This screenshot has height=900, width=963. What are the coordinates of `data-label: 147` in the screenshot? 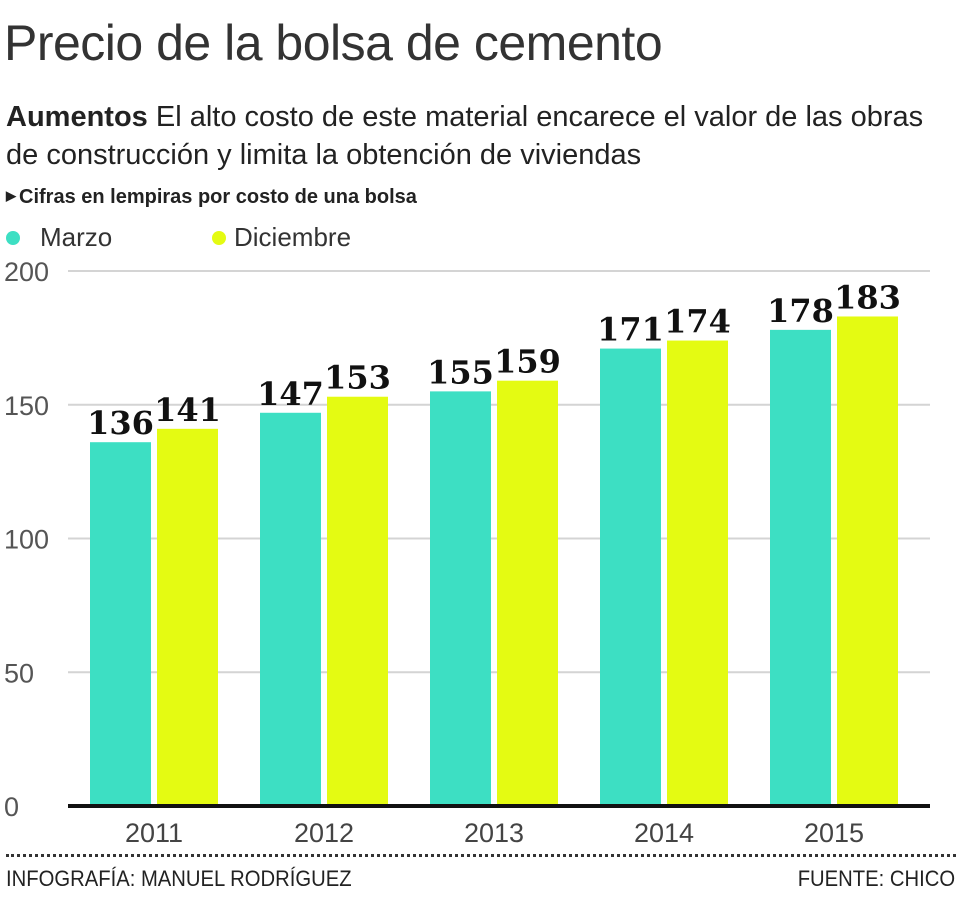 It's located at (290, 394).